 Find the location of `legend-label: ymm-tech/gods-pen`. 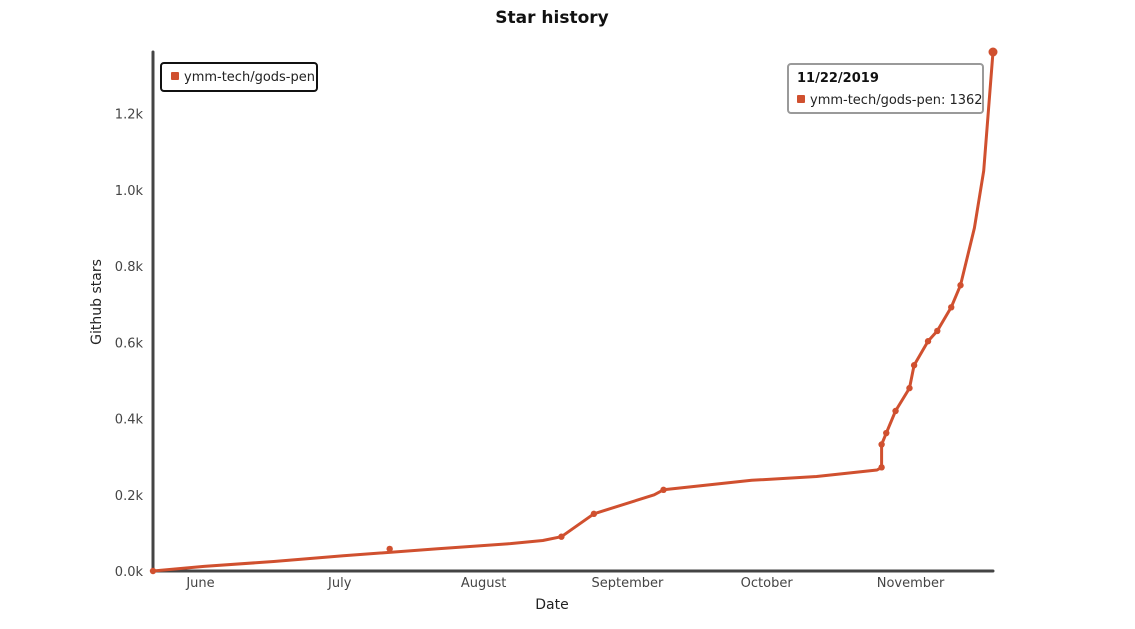

legend-label: ymm-tech/gods-pen is located at coordinates (249, 77).